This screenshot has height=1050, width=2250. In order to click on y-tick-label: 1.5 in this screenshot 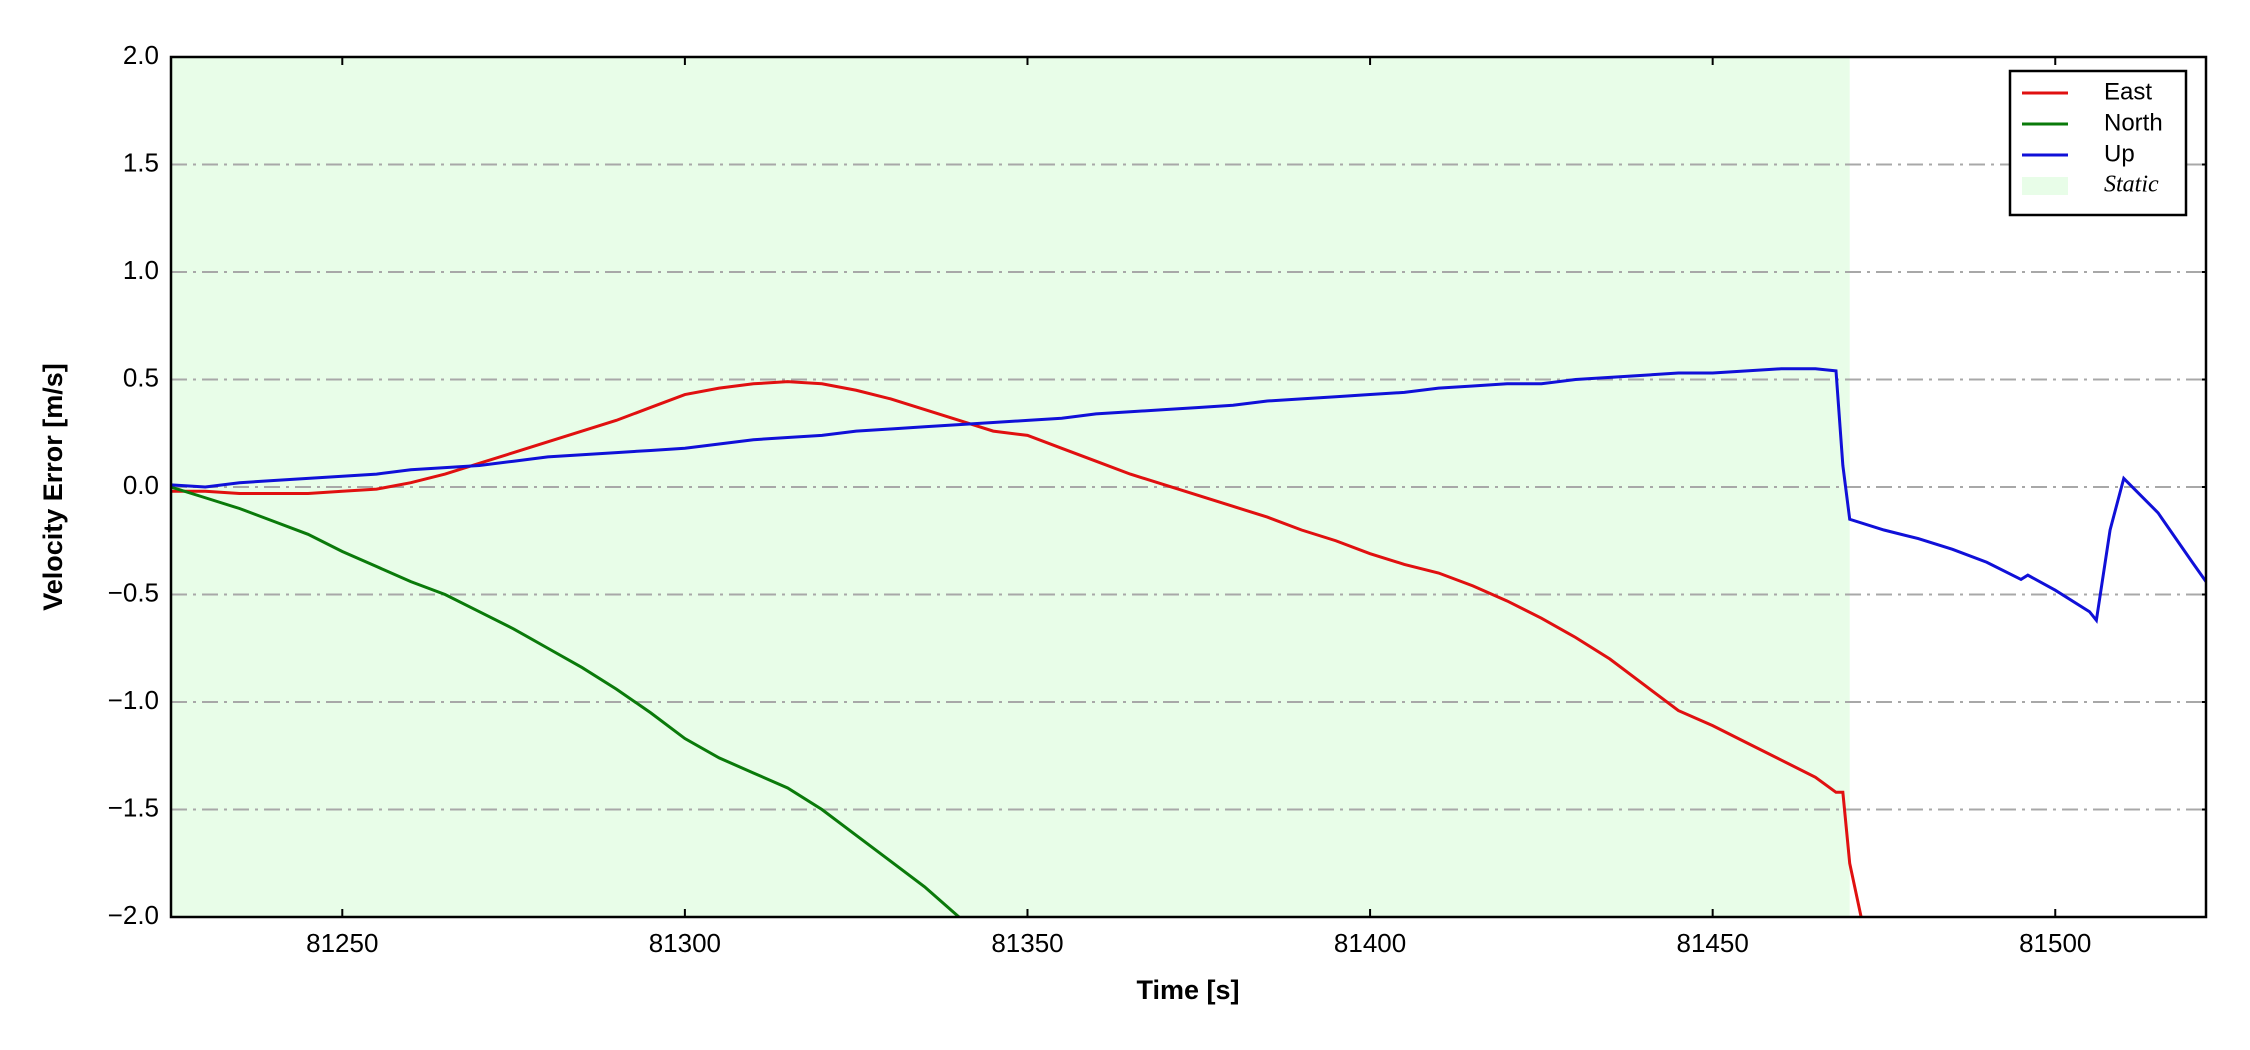, I will do `click(141, 162)`.